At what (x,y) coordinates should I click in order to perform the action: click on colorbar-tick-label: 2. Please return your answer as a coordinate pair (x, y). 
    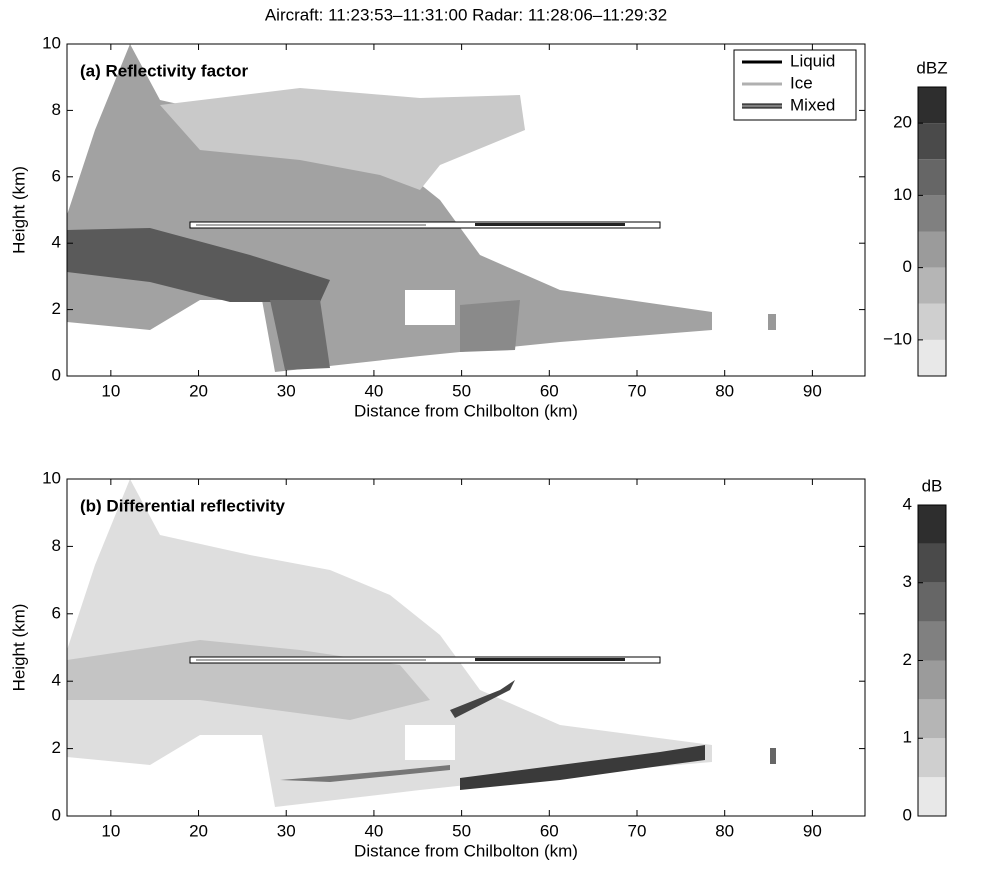
    Looking at the image, I should click on (907, 659).